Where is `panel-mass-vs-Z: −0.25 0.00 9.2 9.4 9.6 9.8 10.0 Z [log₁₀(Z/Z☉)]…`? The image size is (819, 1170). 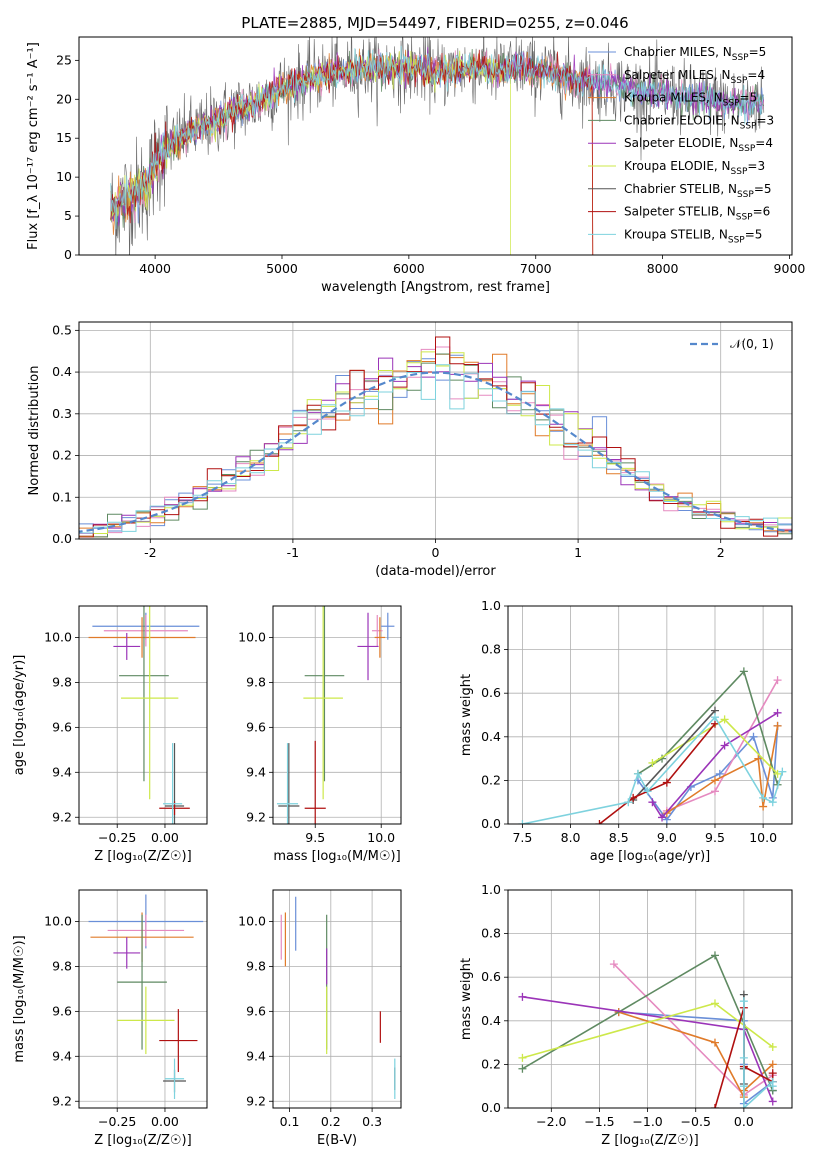
panel-mass-vs-Z: −0.25 0.00 9.2 9.4 9.6 9.8 10.0 Z [log₁₀(Z/Z☉)]… is located at coordinates (110, 1018).